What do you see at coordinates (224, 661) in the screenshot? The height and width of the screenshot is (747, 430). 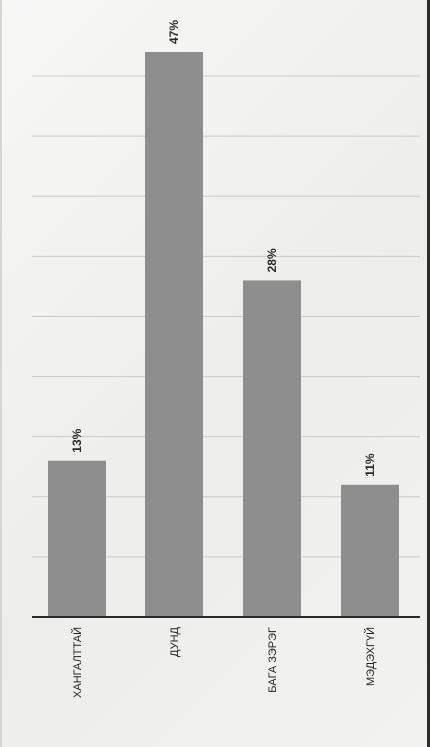 I see `category-labels: ХАНГАЛТТАЙ ДУНД БАГА ЗЭРЭГ МЭДЭХГҮЙ` at bounding box center [224, 661].